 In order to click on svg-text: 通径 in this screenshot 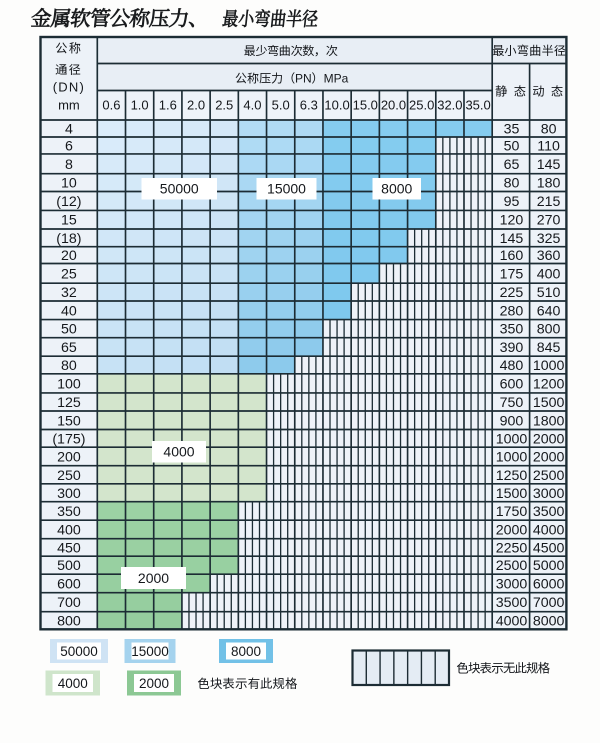, I will do `click(68, 70)`.